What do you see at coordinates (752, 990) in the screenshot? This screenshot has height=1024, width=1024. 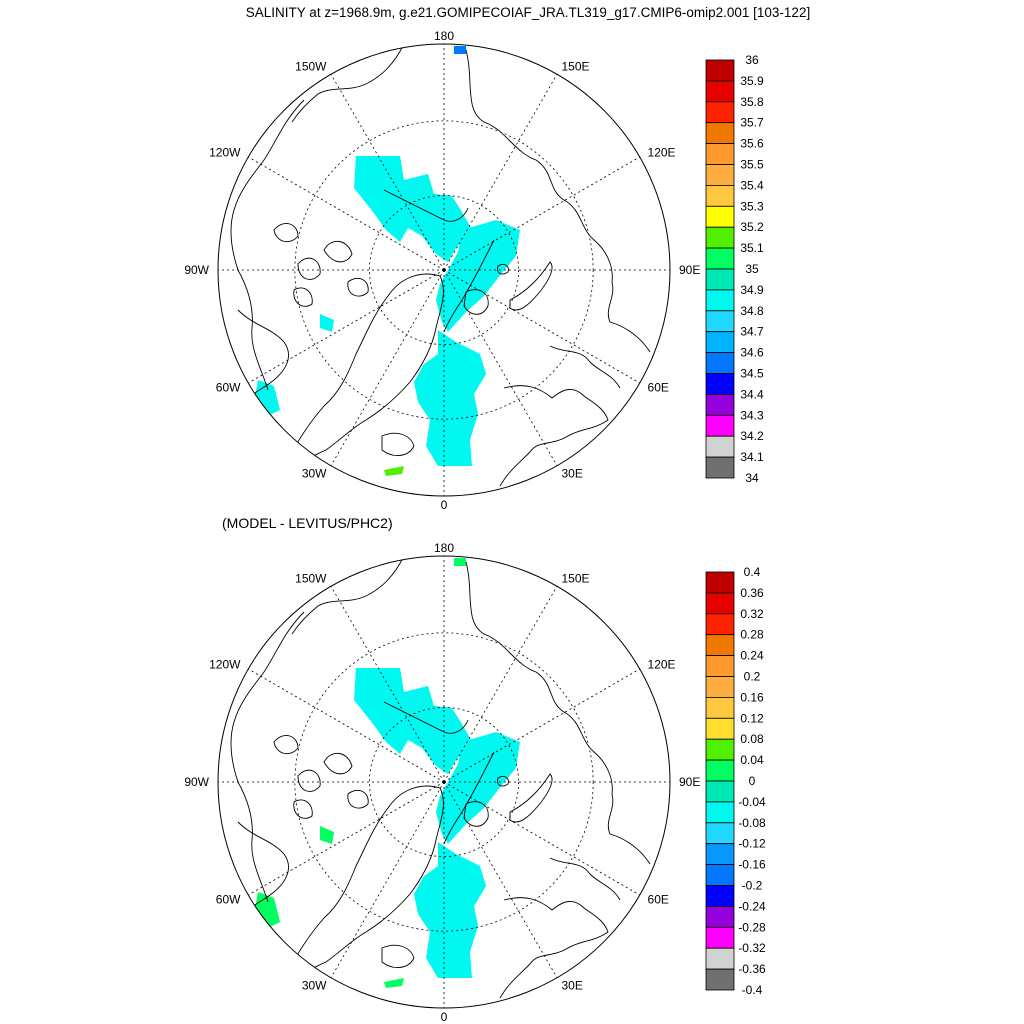 I see `colorbar-label: -0.4` at bounding box center [752, 990].